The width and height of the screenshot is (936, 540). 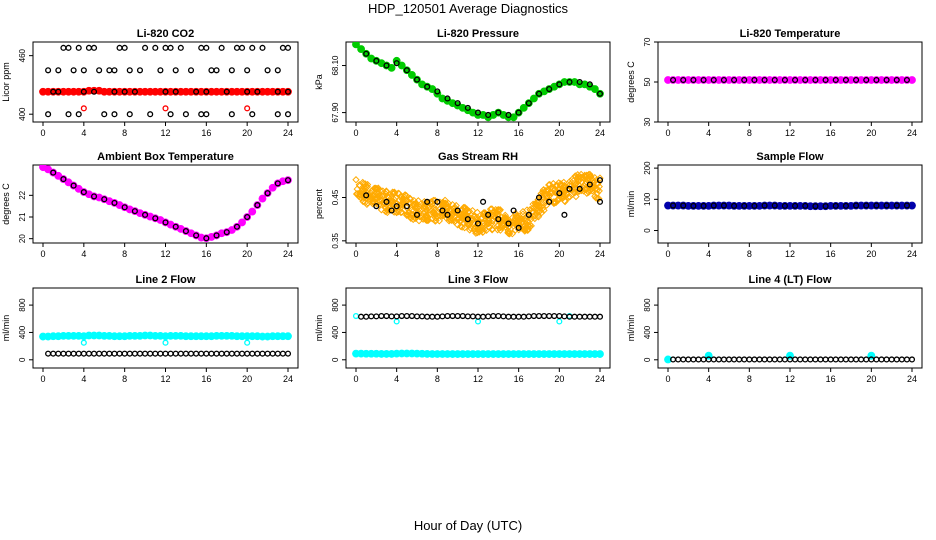 I want to click on chart-line-3-flow-ytick-label: 800, so click(x=335, y=305).